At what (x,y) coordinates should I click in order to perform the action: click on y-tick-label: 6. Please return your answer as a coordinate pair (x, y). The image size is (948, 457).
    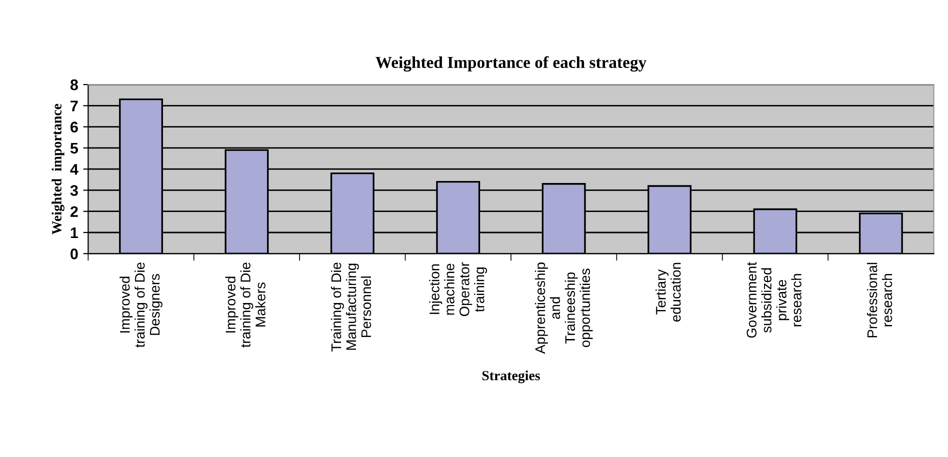
    Looking at the image, I should click on (74, 127).